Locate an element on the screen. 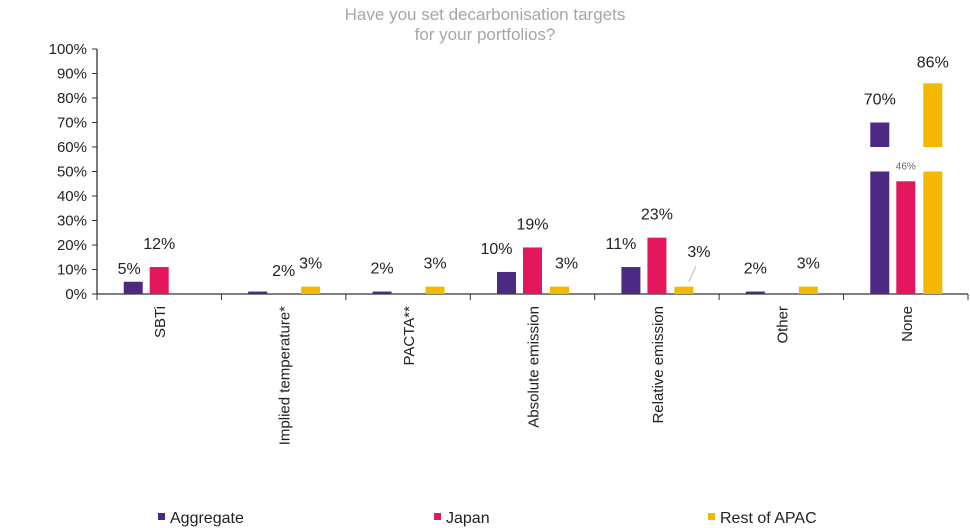 The height and width of the screenshot is (528, 970). data-label: 19% is located at coordinates (532, 224).